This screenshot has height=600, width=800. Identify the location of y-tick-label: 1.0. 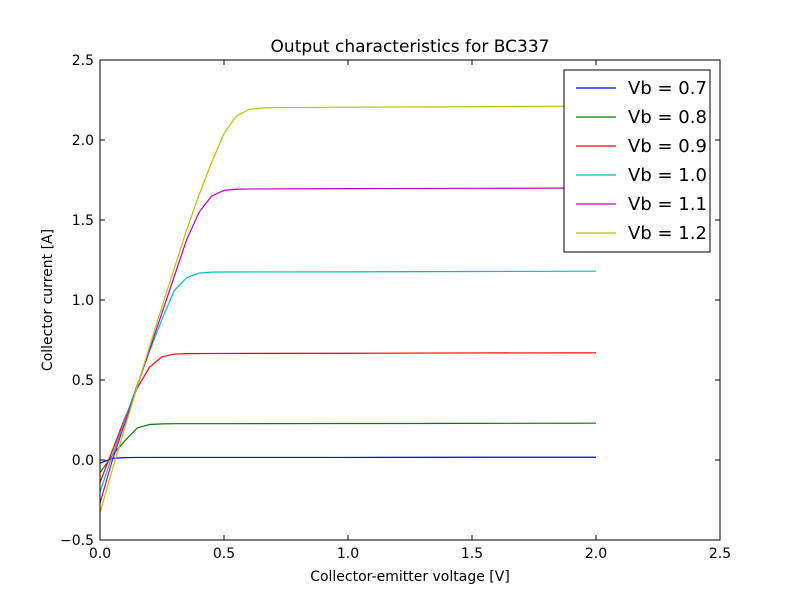
(83, 301).